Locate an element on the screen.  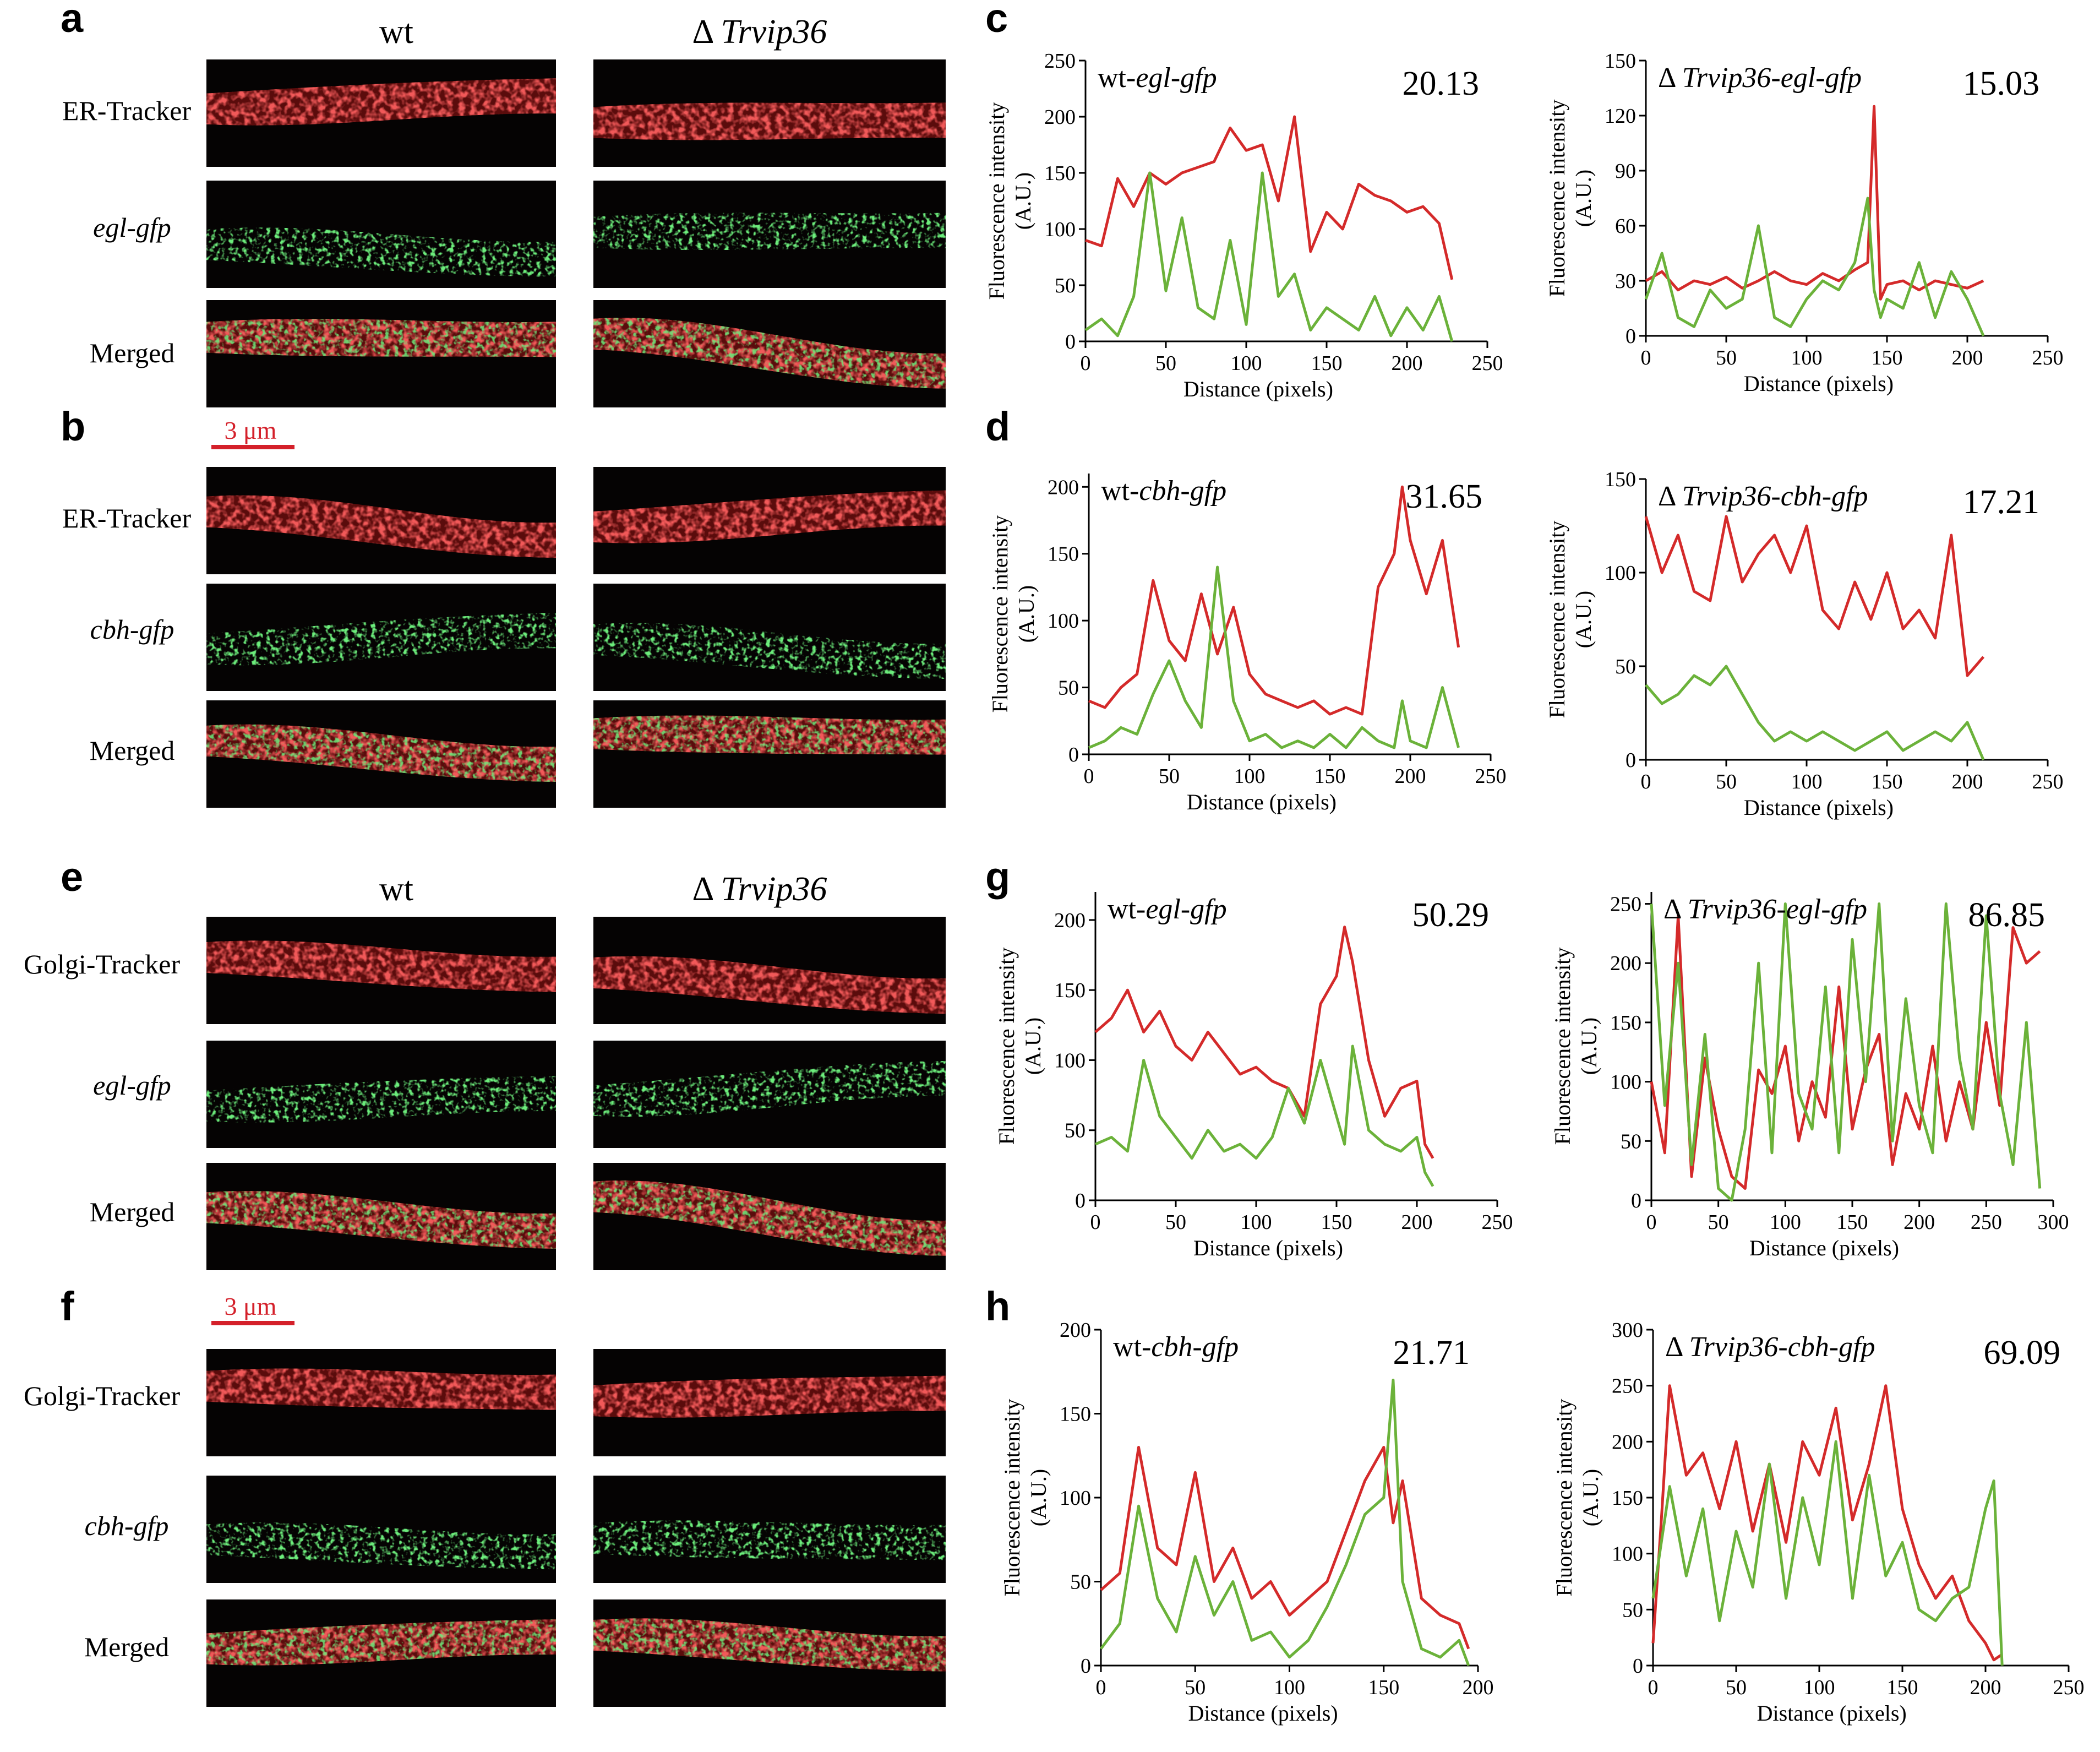
chart-g-mut-egl-ytick-label-5: 250 is located at coordinates (1626, 904).